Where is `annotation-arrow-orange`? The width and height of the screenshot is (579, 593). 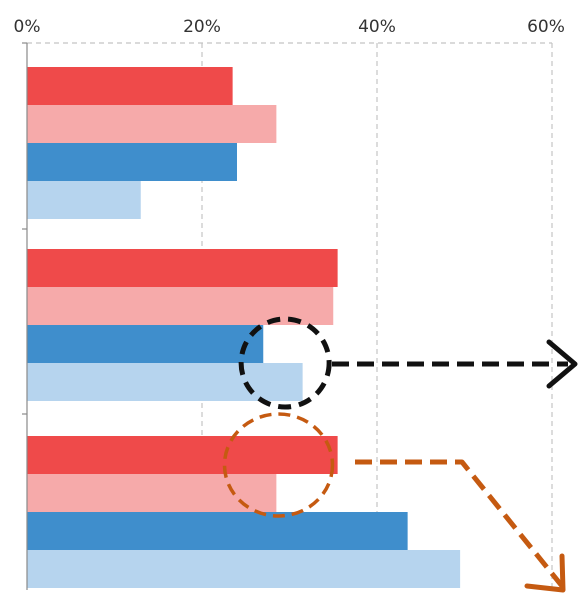
annotation-arrow-orange is located at coordinates (459, 523).